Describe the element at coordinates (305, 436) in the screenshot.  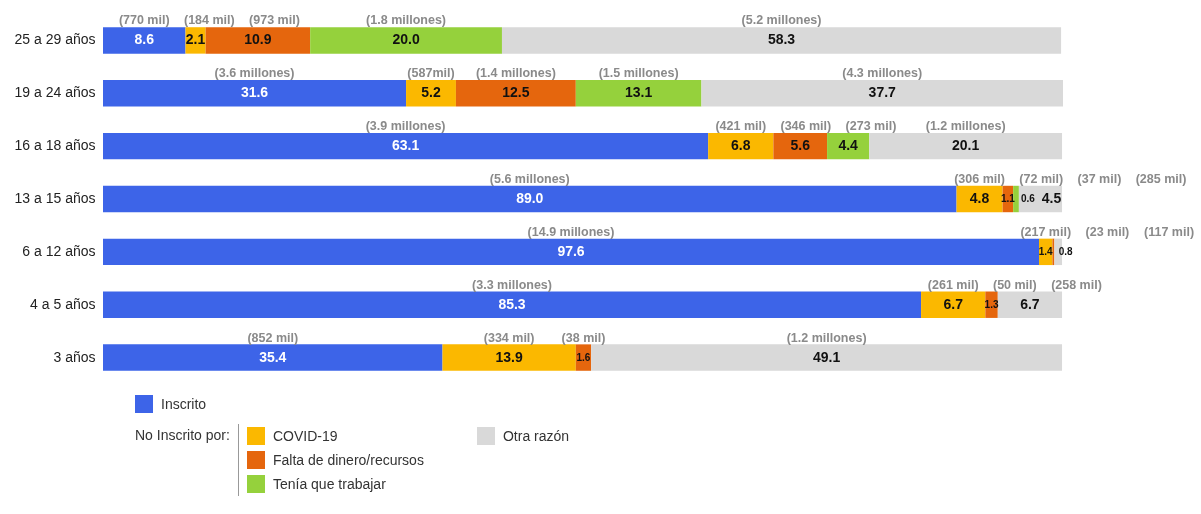
I see `legend-label: COVID-19` at that location.